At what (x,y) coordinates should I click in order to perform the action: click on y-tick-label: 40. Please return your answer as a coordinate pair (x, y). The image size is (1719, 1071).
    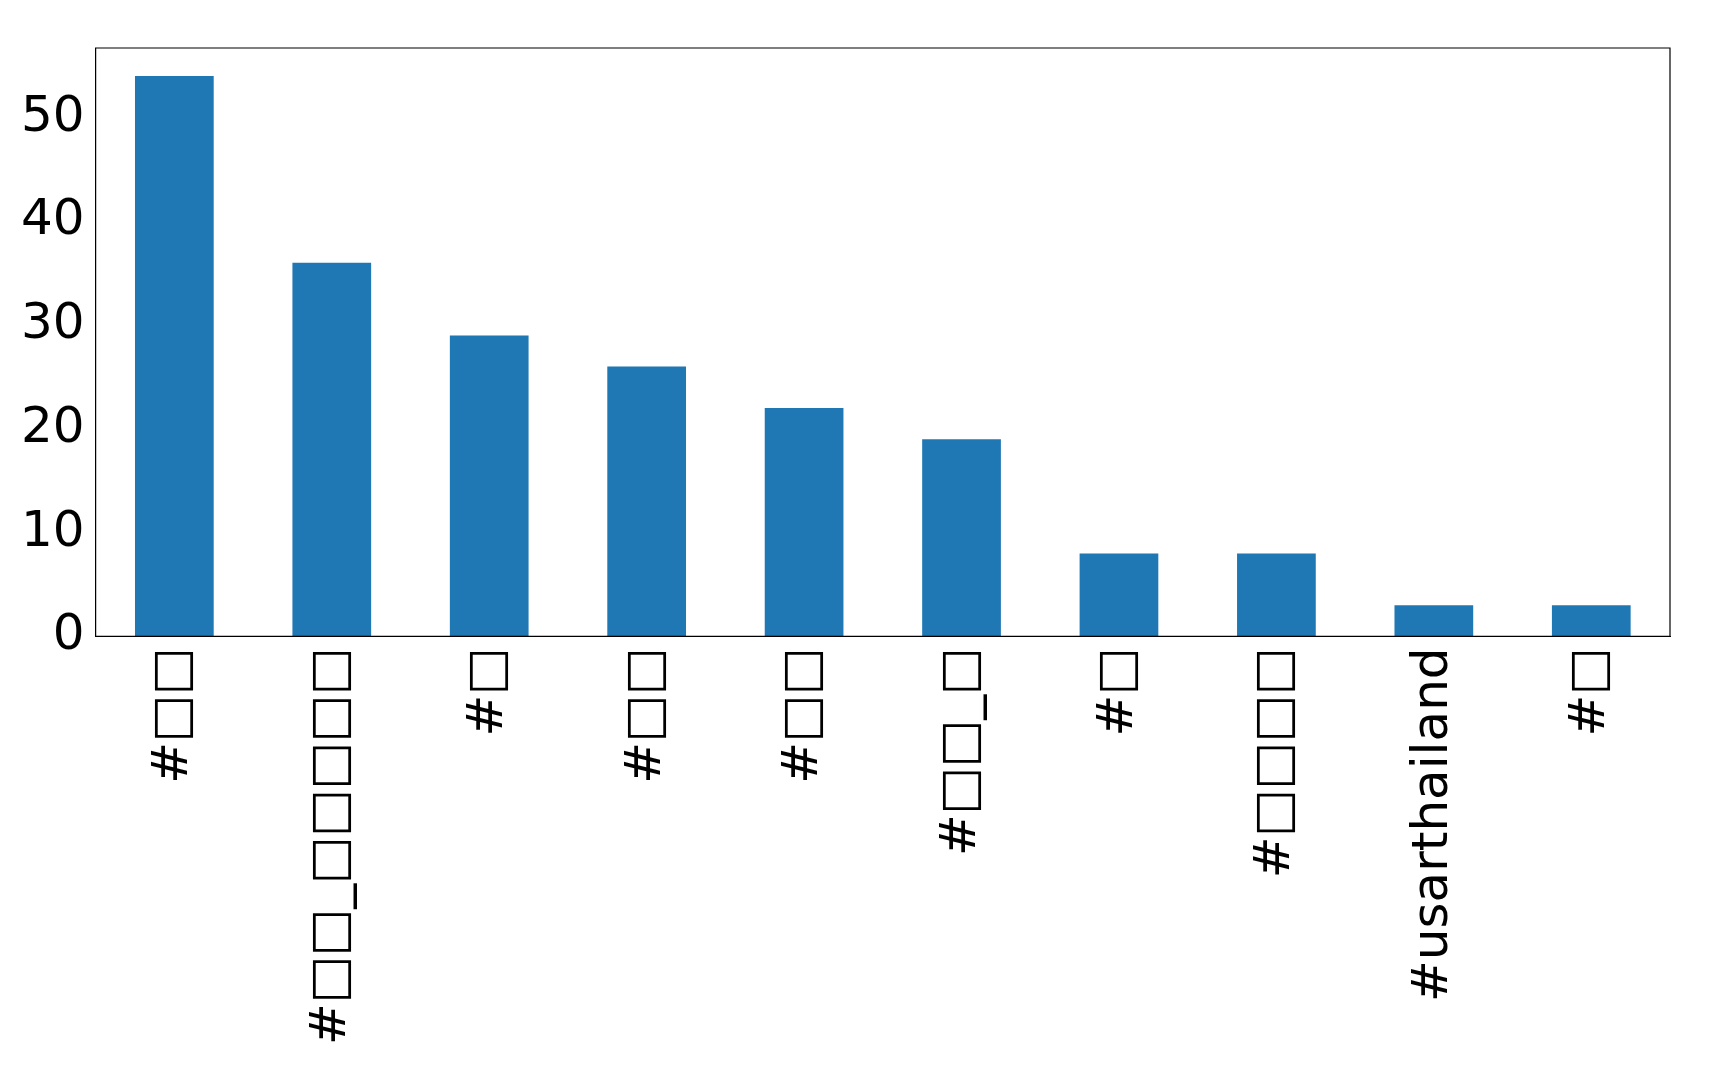
    Looking at the image, I should click on (53, 217).